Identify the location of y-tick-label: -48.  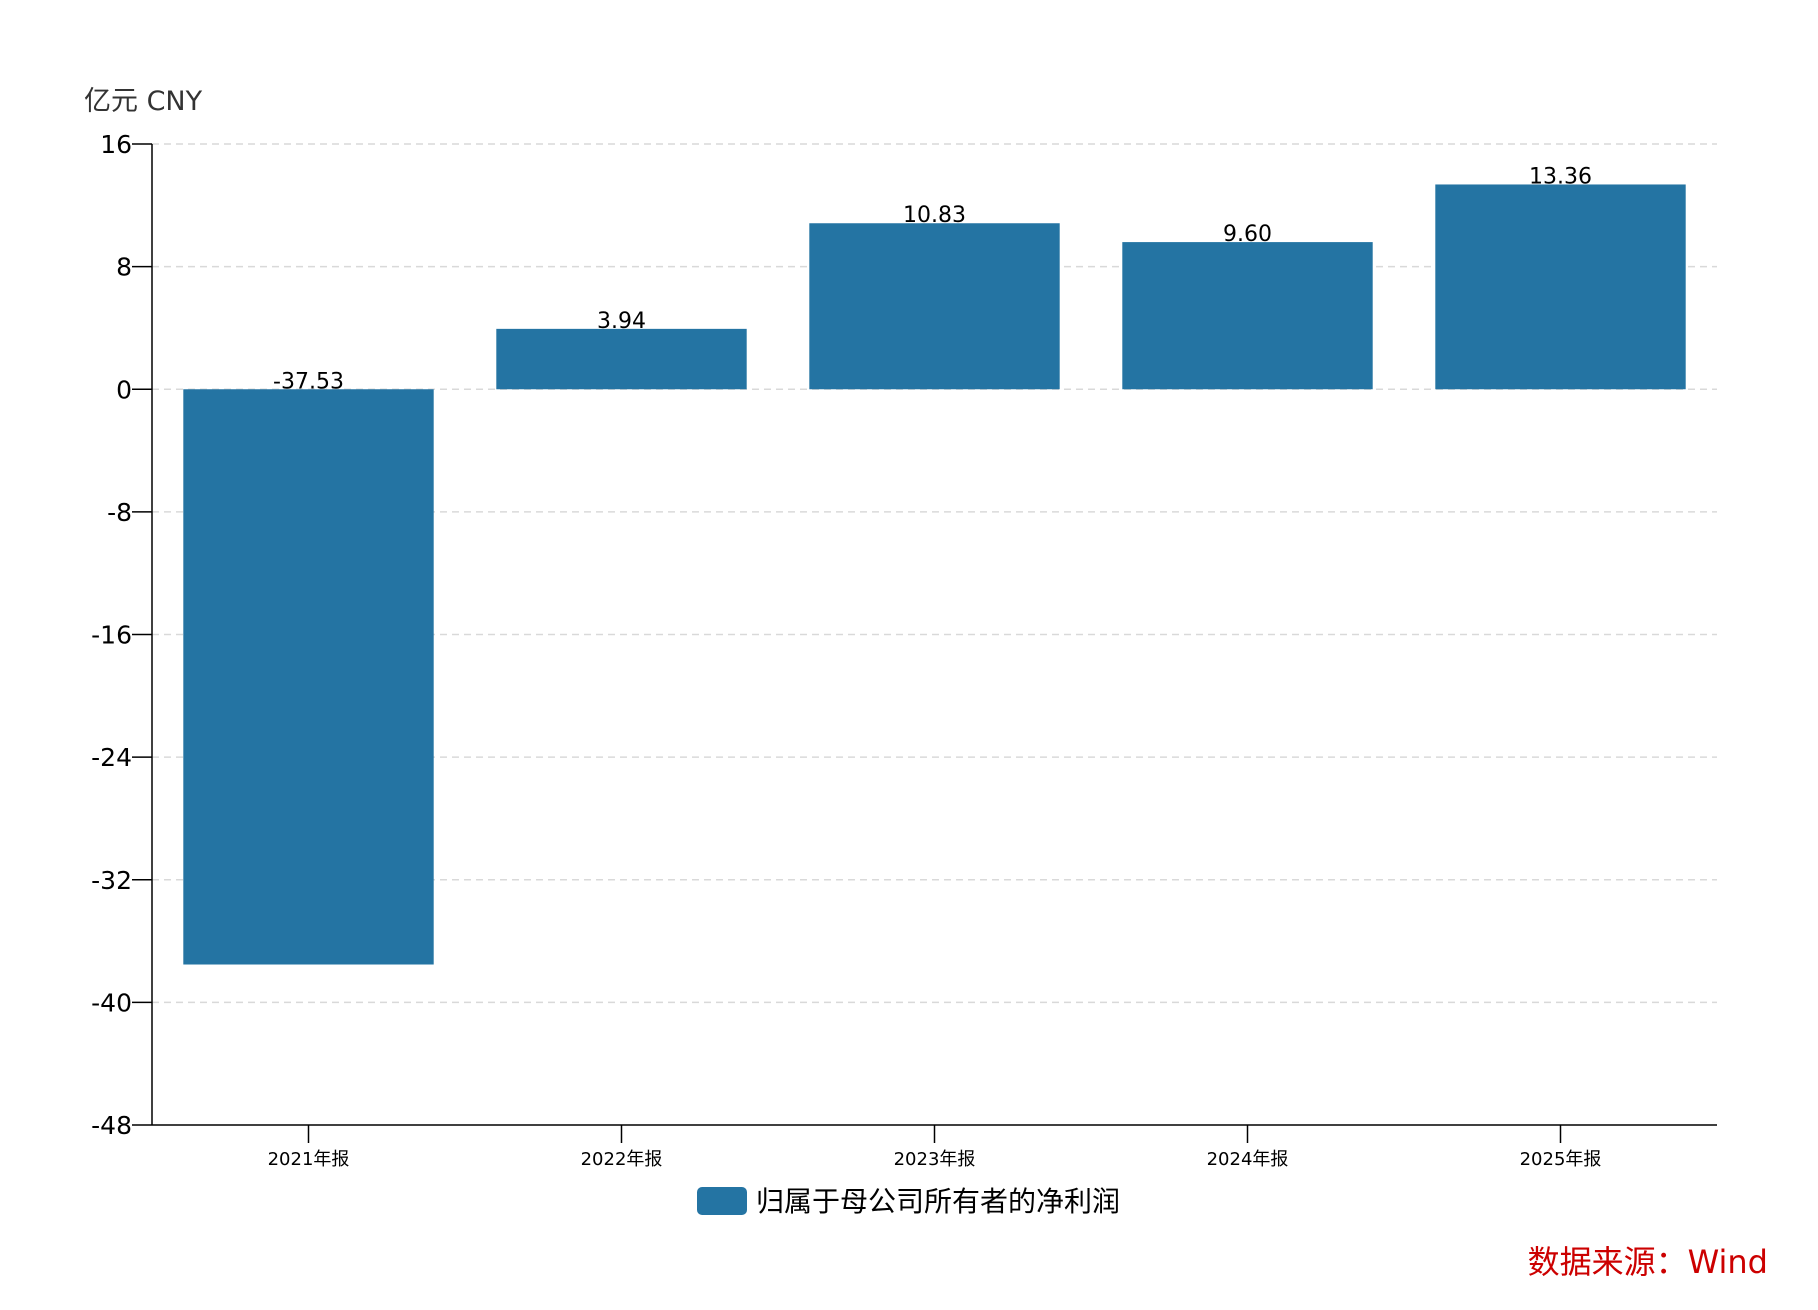
(111, 1125).